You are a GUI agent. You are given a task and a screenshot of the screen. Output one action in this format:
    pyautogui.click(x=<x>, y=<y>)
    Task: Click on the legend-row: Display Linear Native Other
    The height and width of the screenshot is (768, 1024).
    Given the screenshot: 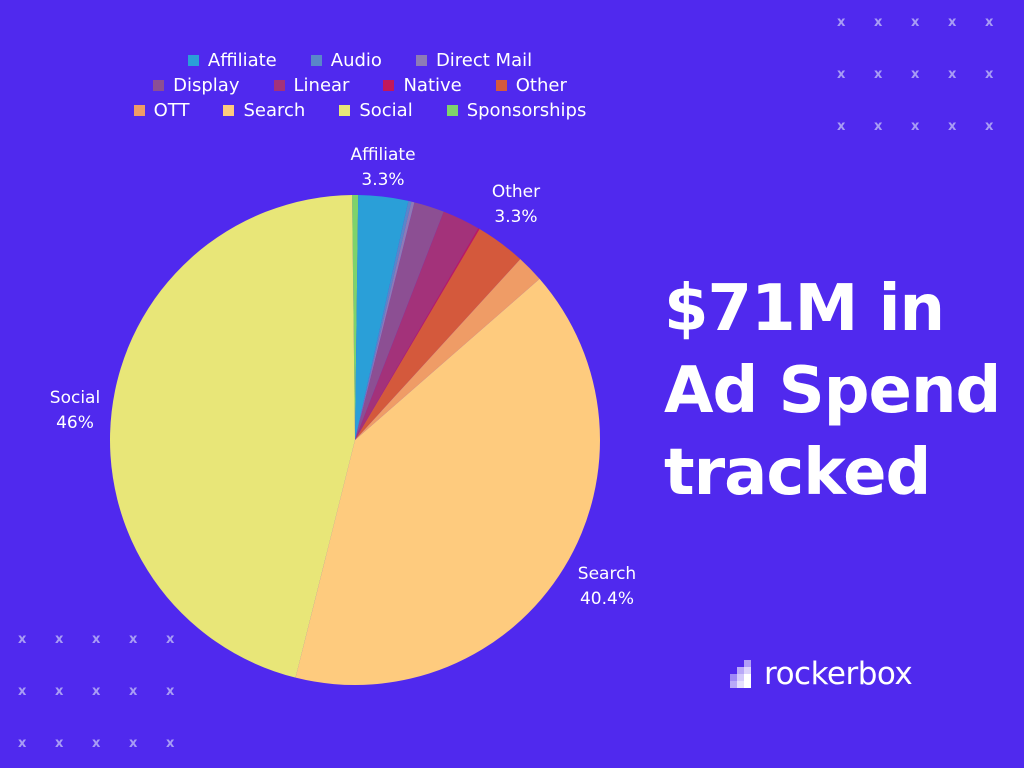 What is the action you would take?
    pyautogui.click(x=360, y=85)
    